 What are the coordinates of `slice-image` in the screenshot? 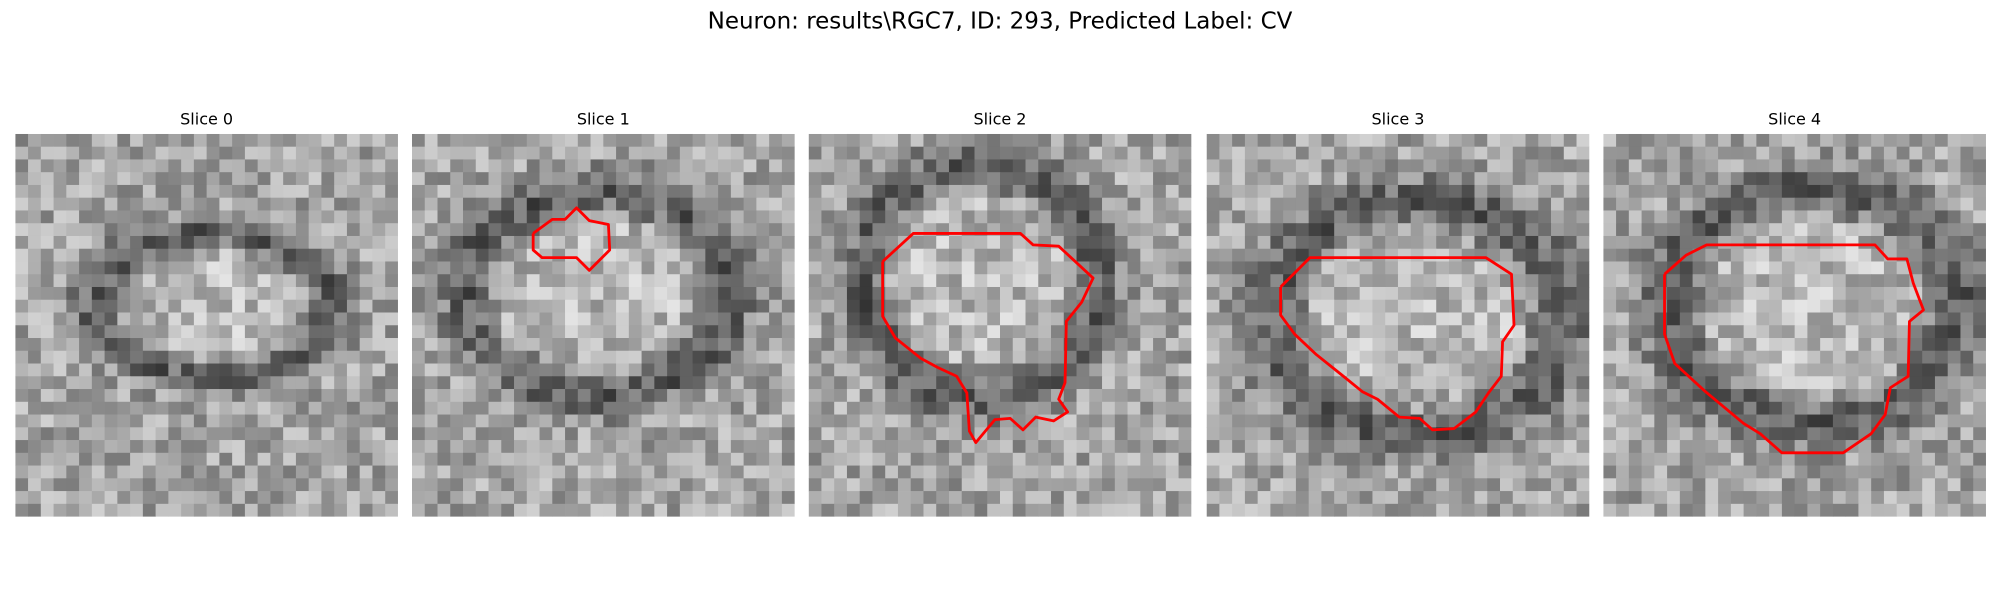 It's located at (1794, 325).